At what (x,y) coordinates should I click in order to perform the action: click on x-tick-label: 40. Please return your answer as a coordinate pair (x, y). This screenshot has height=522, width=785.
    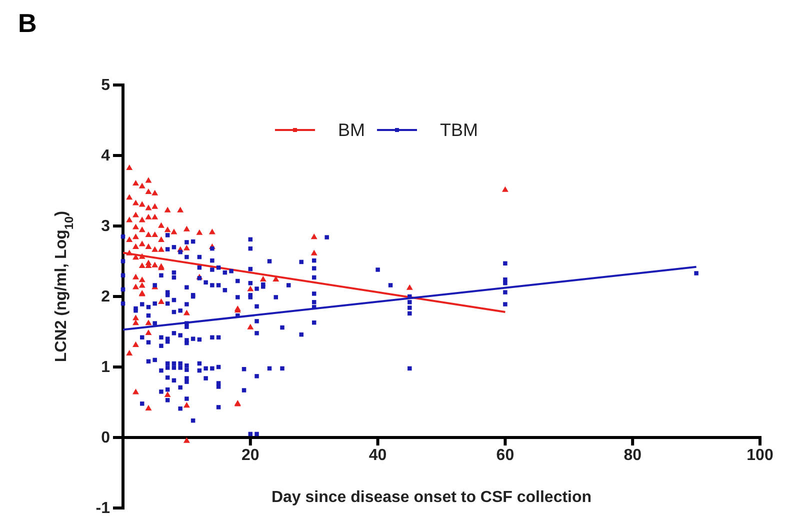
    Looking at the image, I should click on (377, 455).